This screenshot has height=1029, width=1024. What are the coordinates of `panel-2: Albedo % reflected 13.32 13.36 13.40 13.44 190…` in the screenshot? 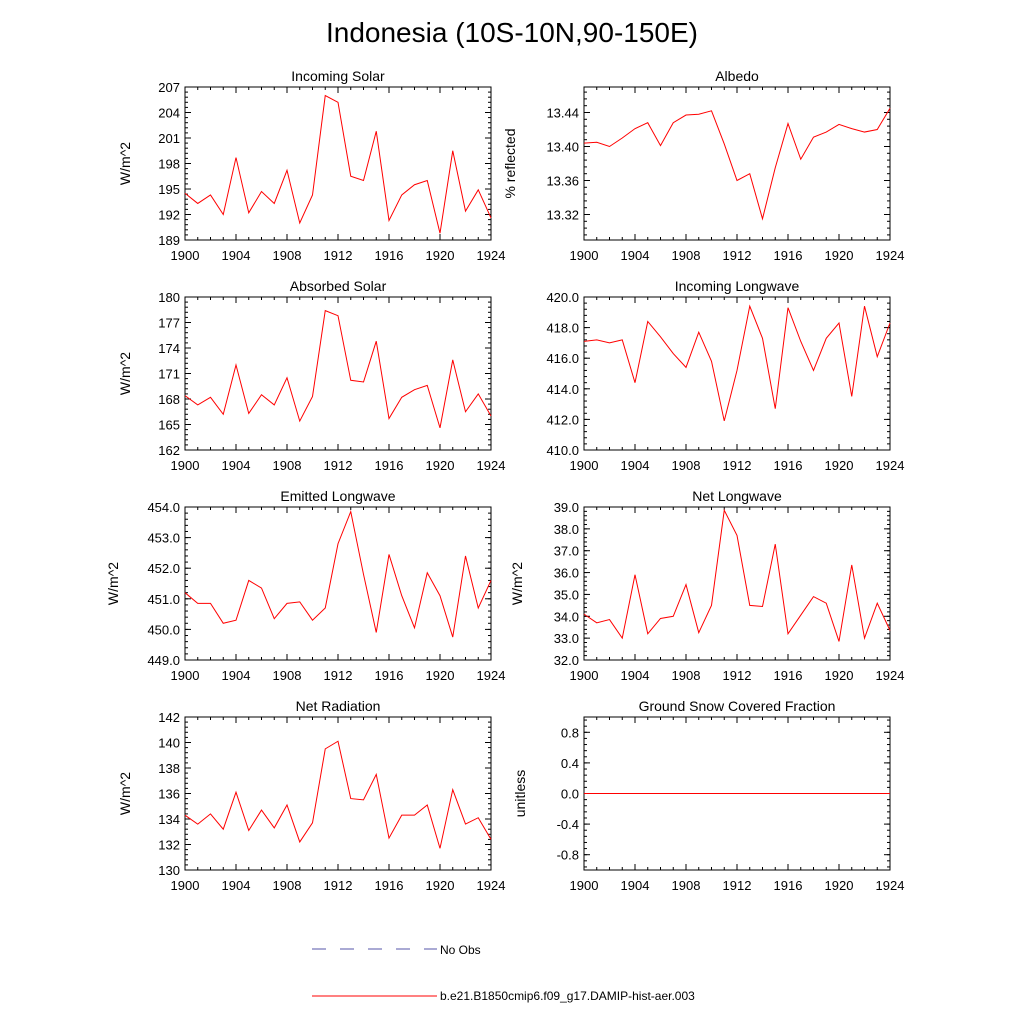 It's located at (703, 165).